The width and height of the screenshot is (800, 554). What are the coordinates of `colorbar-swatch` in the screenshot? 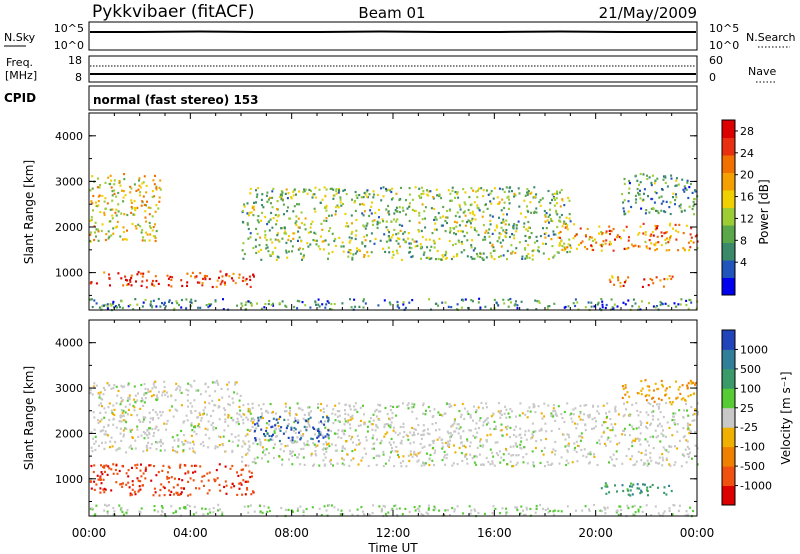 It's located at (728, 234).